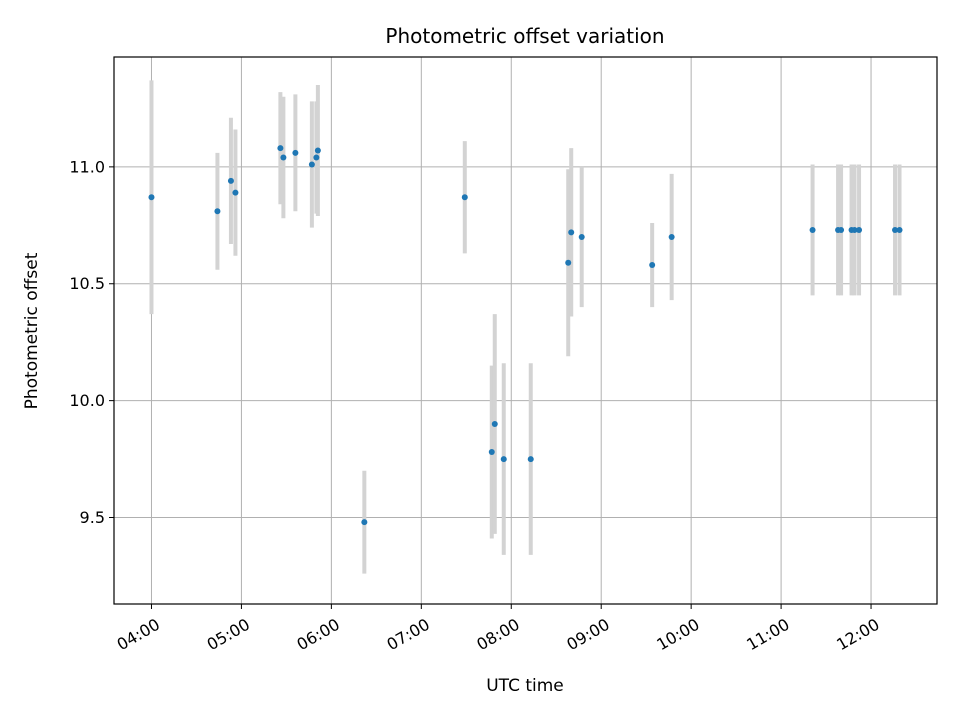  I want to click on y-axis: 9.5 10.0 10.5 11.0, so click(91, 342).